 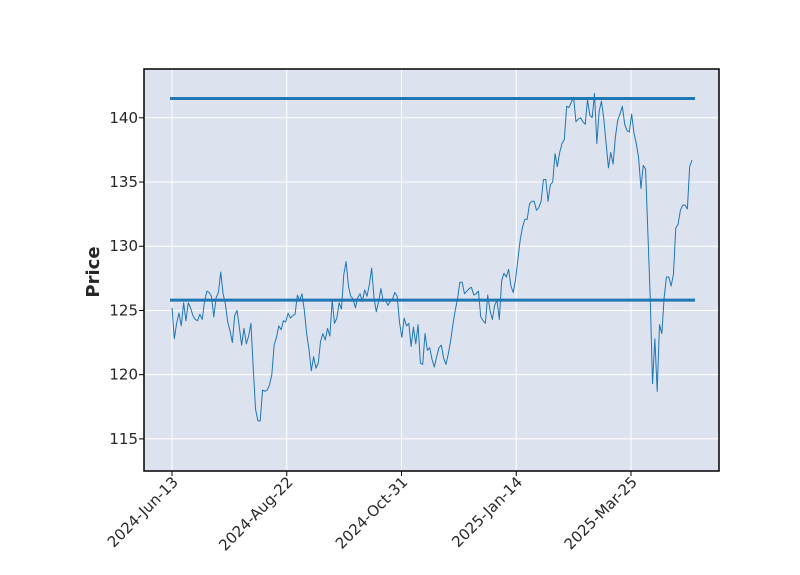 I want to click on y-axis-ticks: 115 120 125 130 135 140, so click(x=126, y=278).